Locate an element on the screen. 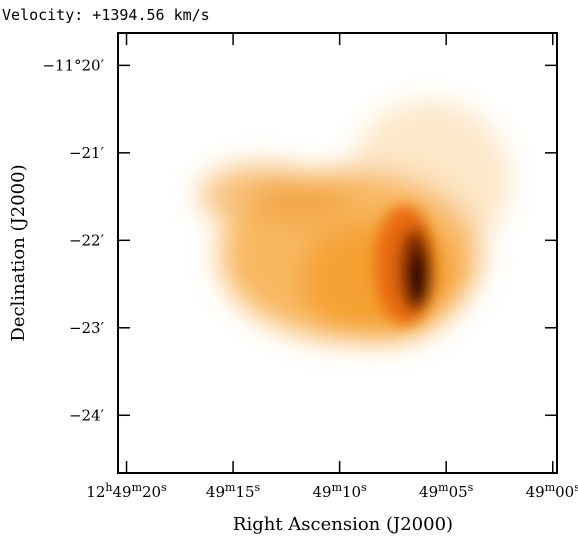 The height and width of the screenshot is (539, 578). x-tick-label-part: 05 is located at coordinates (458, 492).